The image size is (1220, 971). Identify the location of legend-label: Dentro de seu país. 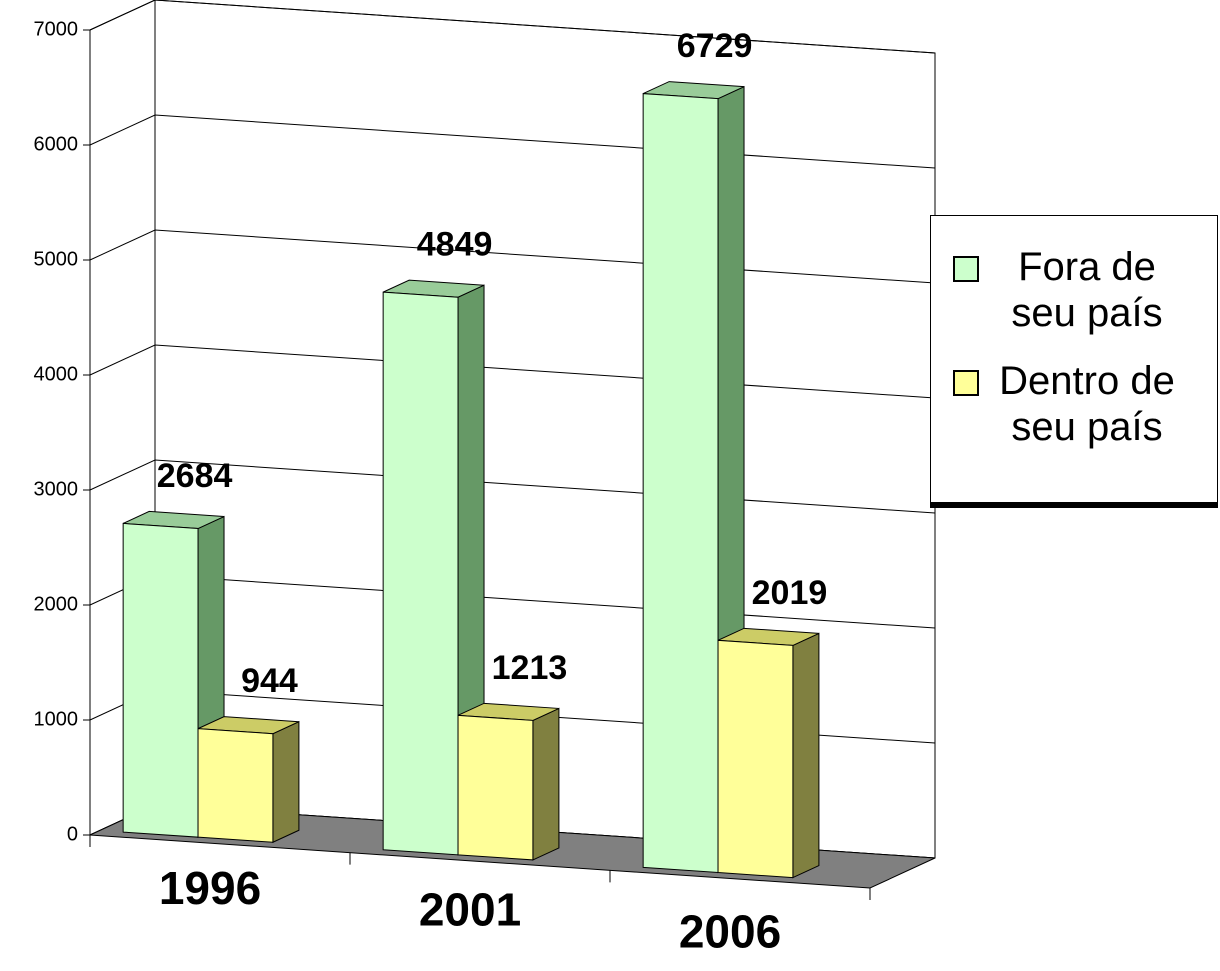
(1087, 404).